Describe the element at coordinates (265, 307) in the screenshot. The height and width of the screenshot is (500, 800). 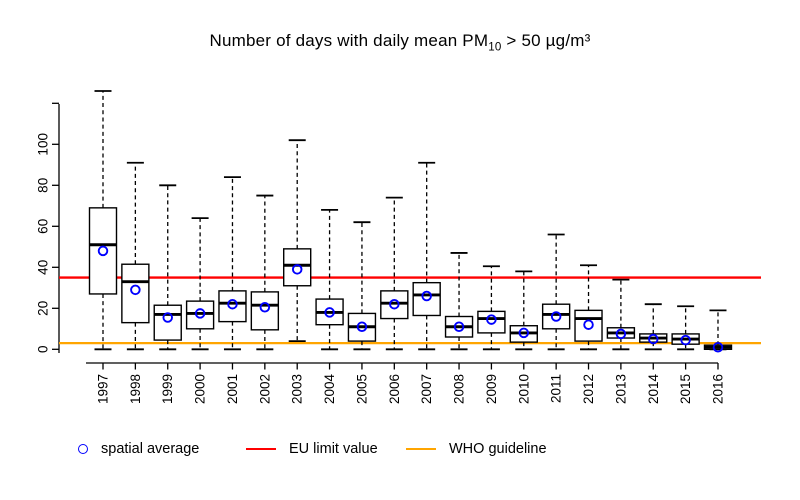
I see `mean-marker-2002` at that location.